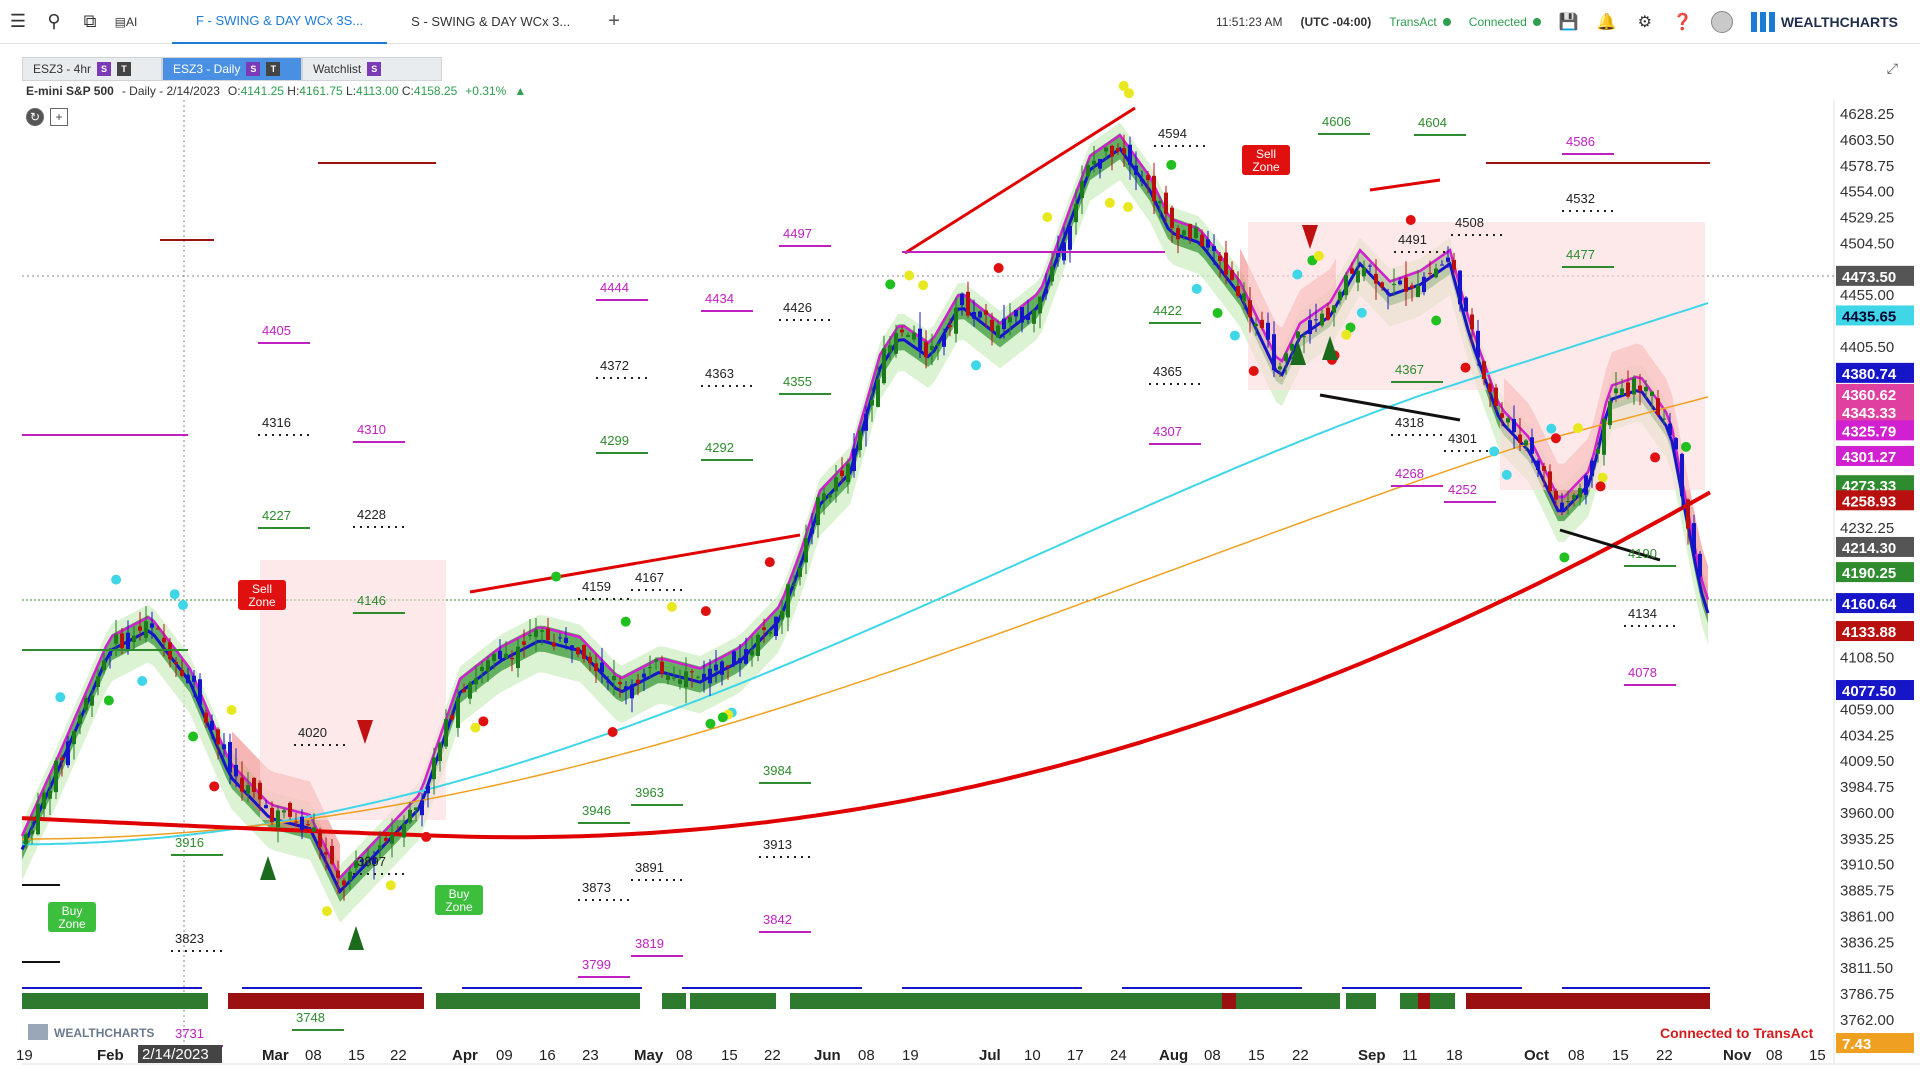 Image resolution: width=1920 pixels, height=1080 pixels. What do you see at coordinates (92, 69) in the screenshot?
I see `chart-tab-esz3-4hr: ESZ3 - 4hr S T` at bounding box center [92, 69].